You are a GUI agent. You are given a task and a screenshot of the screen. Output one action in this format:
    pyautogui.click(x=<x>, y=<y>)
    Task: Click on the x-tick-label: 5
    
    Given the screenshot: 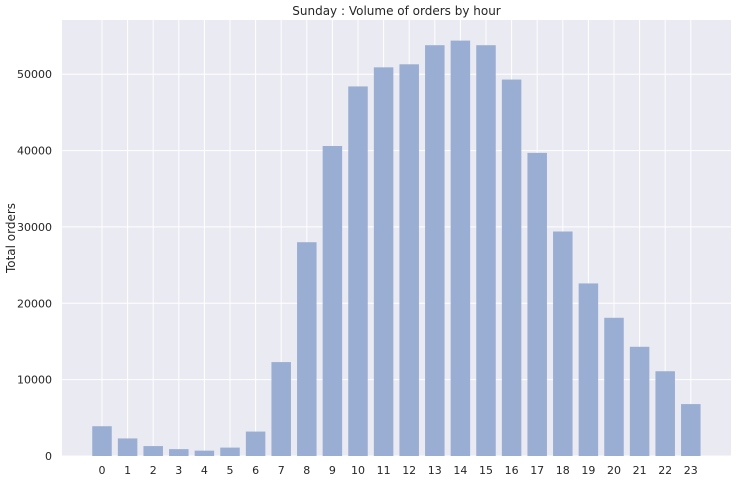 What is the action you would take?
    pyautogui.click(x=230, y=470)
    